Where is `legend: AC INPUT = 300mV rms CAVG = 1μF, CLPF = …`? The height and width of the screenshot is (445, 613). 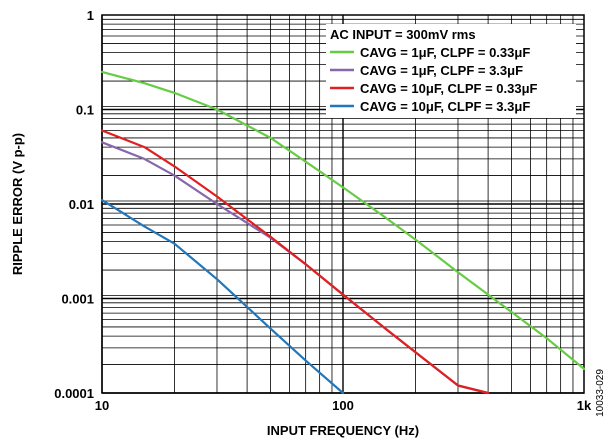 legend: AC INPUT = 300mV rms CAVG = 1μF, CLPF = … is located at coordinates (451, 71).